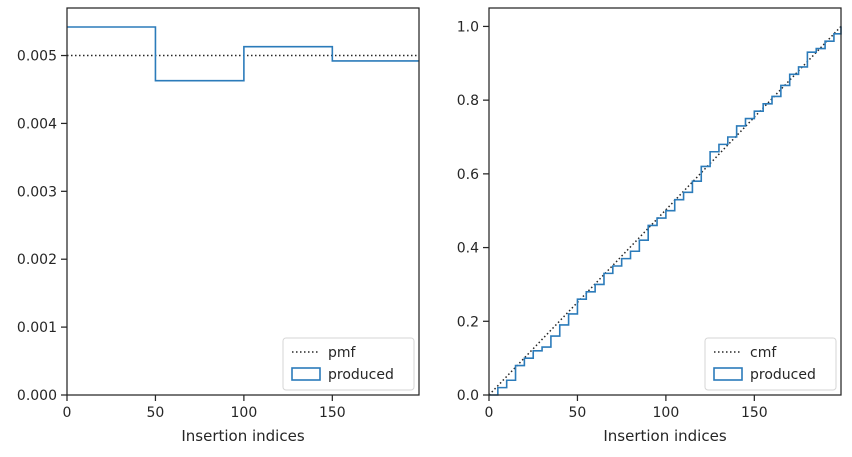 Image resolution: width=852 pixels, height=457 pixels. What do you see at coordinates (37, 260) in the screenshot?
I see `y-tick-label: 0.002` at bounding box center [37, 260].